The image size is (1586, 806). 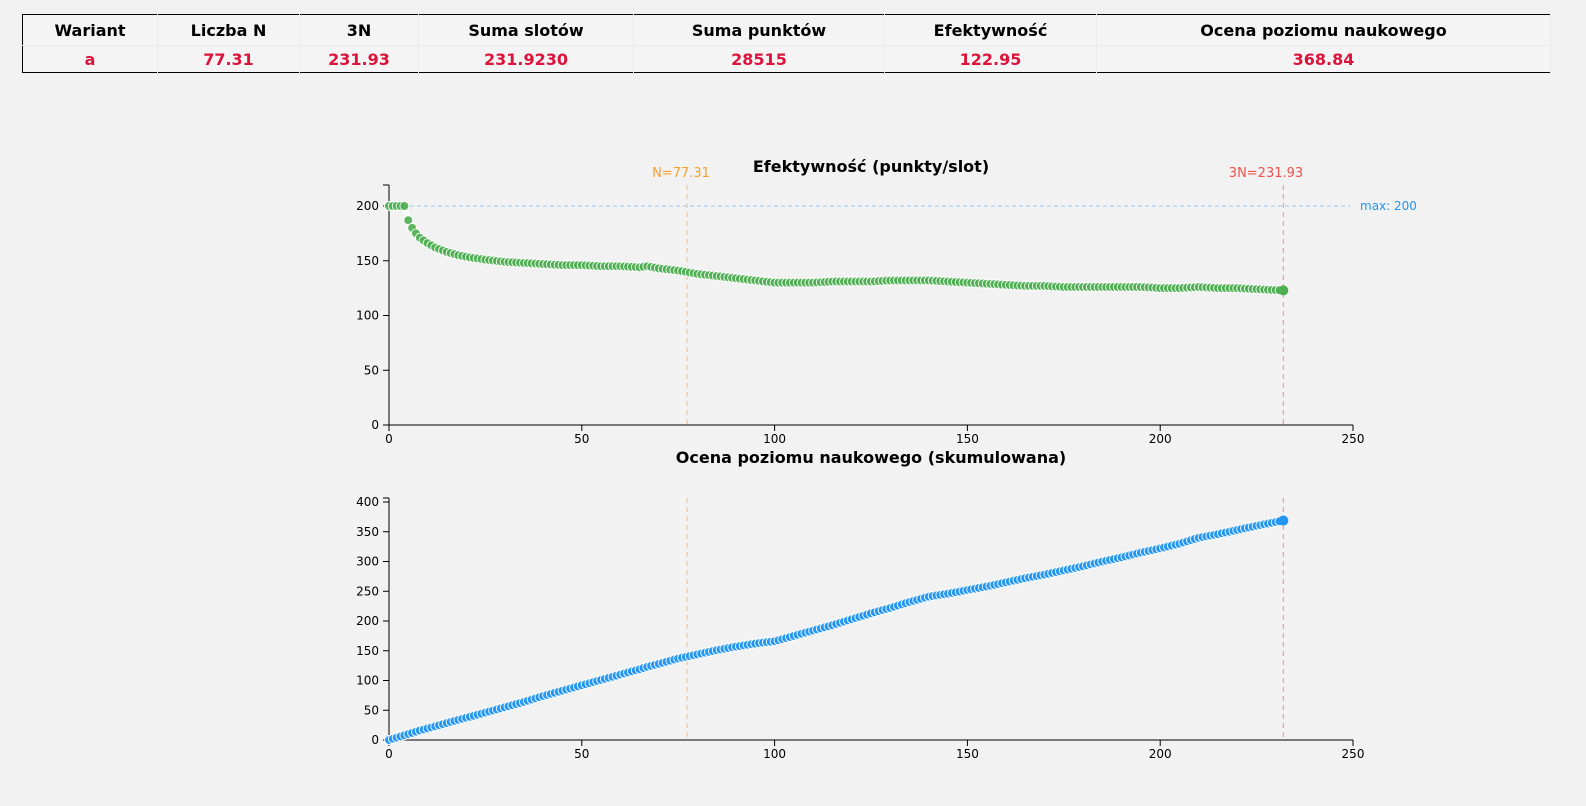 What do you see at coordinates (1266, 173) in the screenshot?
I see `three-n-line-label: 3N=231.93` at bounding box center [1266, 173].